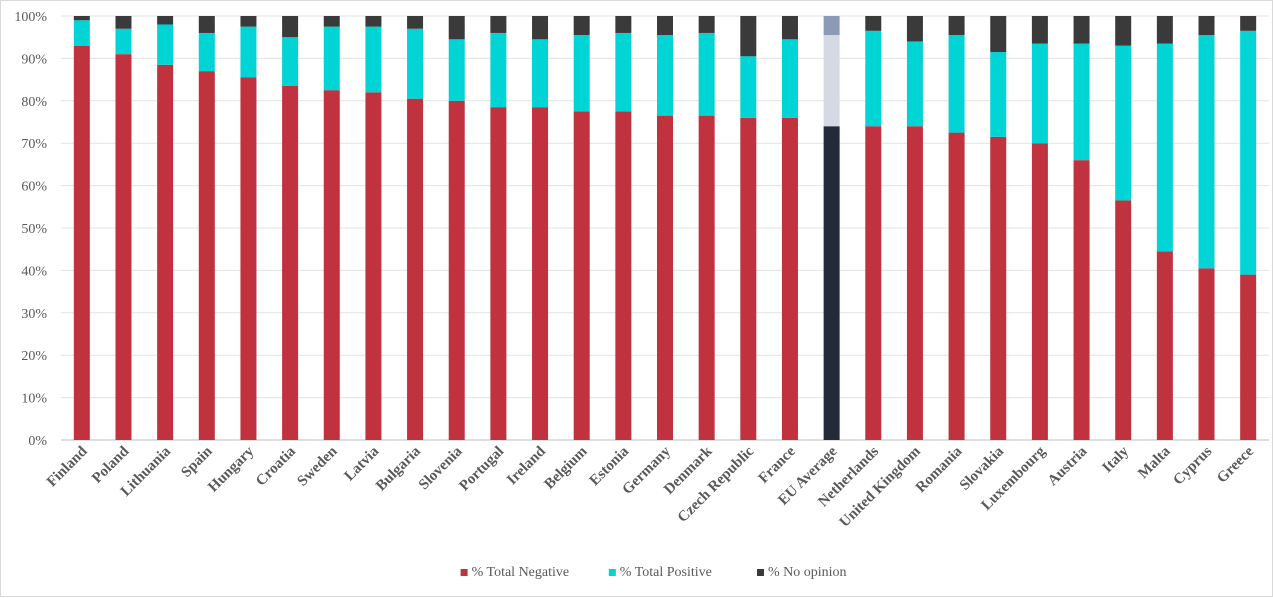 Image resolution: width=1273 pixels, height=598 pixels. I want to click on y-tick-label: 50%, so click(34, 229).